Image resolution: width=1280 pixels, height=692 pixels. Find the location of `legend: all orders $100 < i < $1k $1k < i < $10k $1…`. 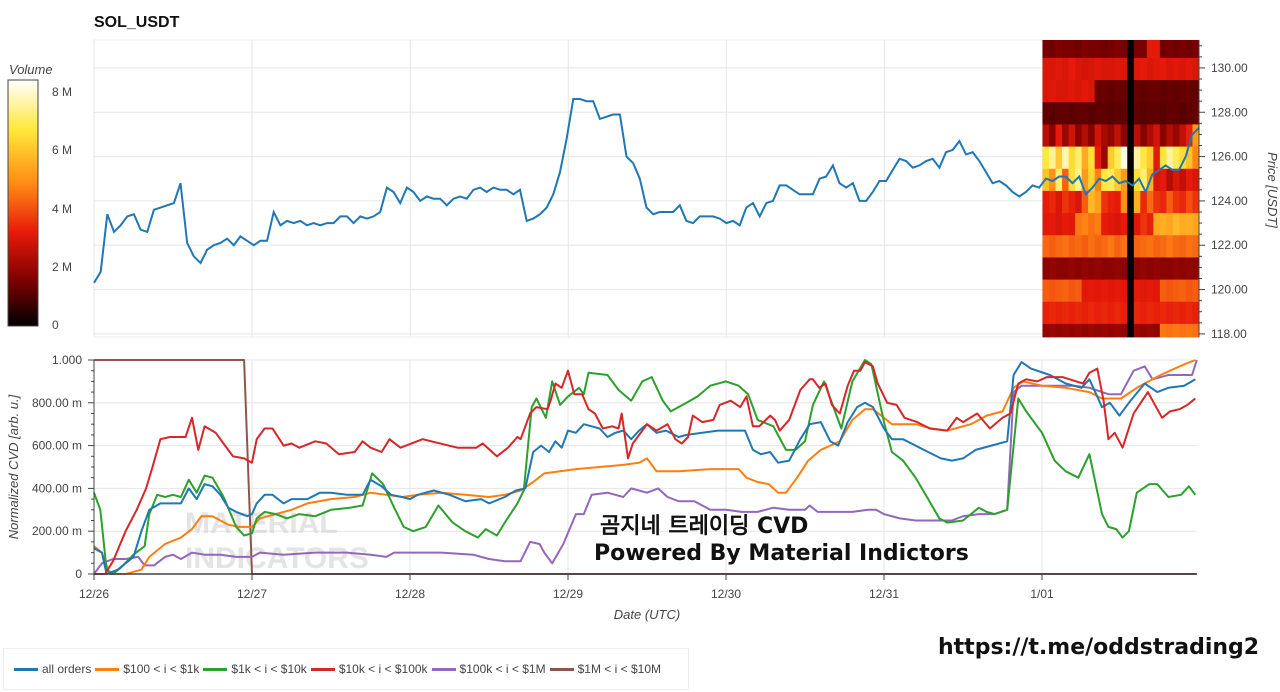

legend: all orders $100 < i < $1k $1k < i < $10k $1… is located at coordinates (346, 669).